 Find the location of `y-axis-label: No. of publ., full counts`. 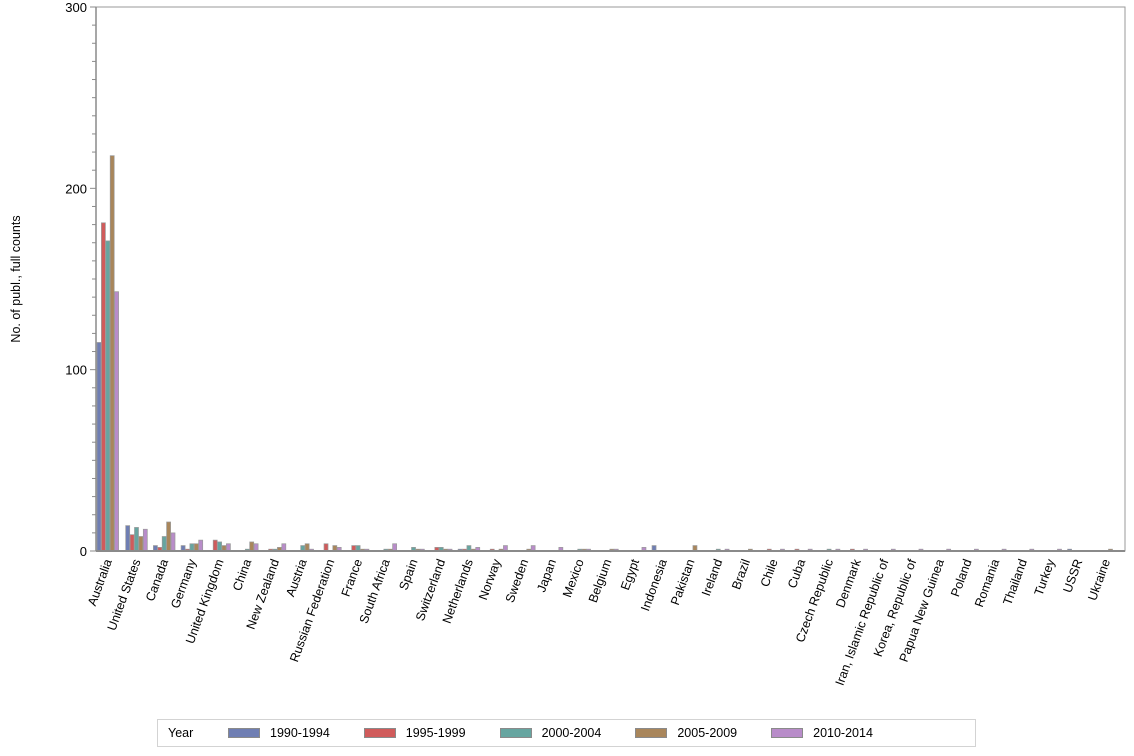

y-axis-label: No. of publ., full counts is located at coordinates (16, 278).